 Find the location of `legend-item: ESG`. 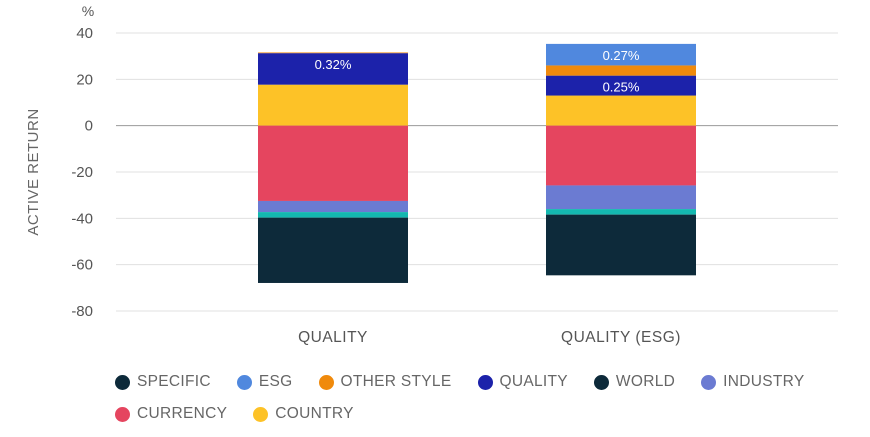

legend-item: ESG is located at coordinates (264, 382).